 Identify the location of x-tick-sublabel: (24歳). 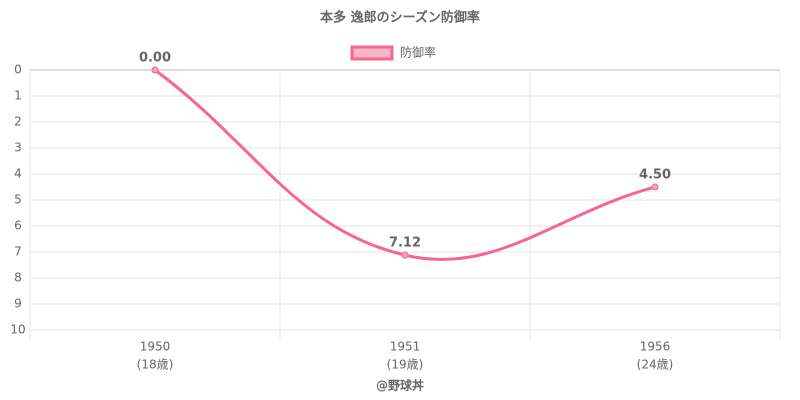
(655, 365).